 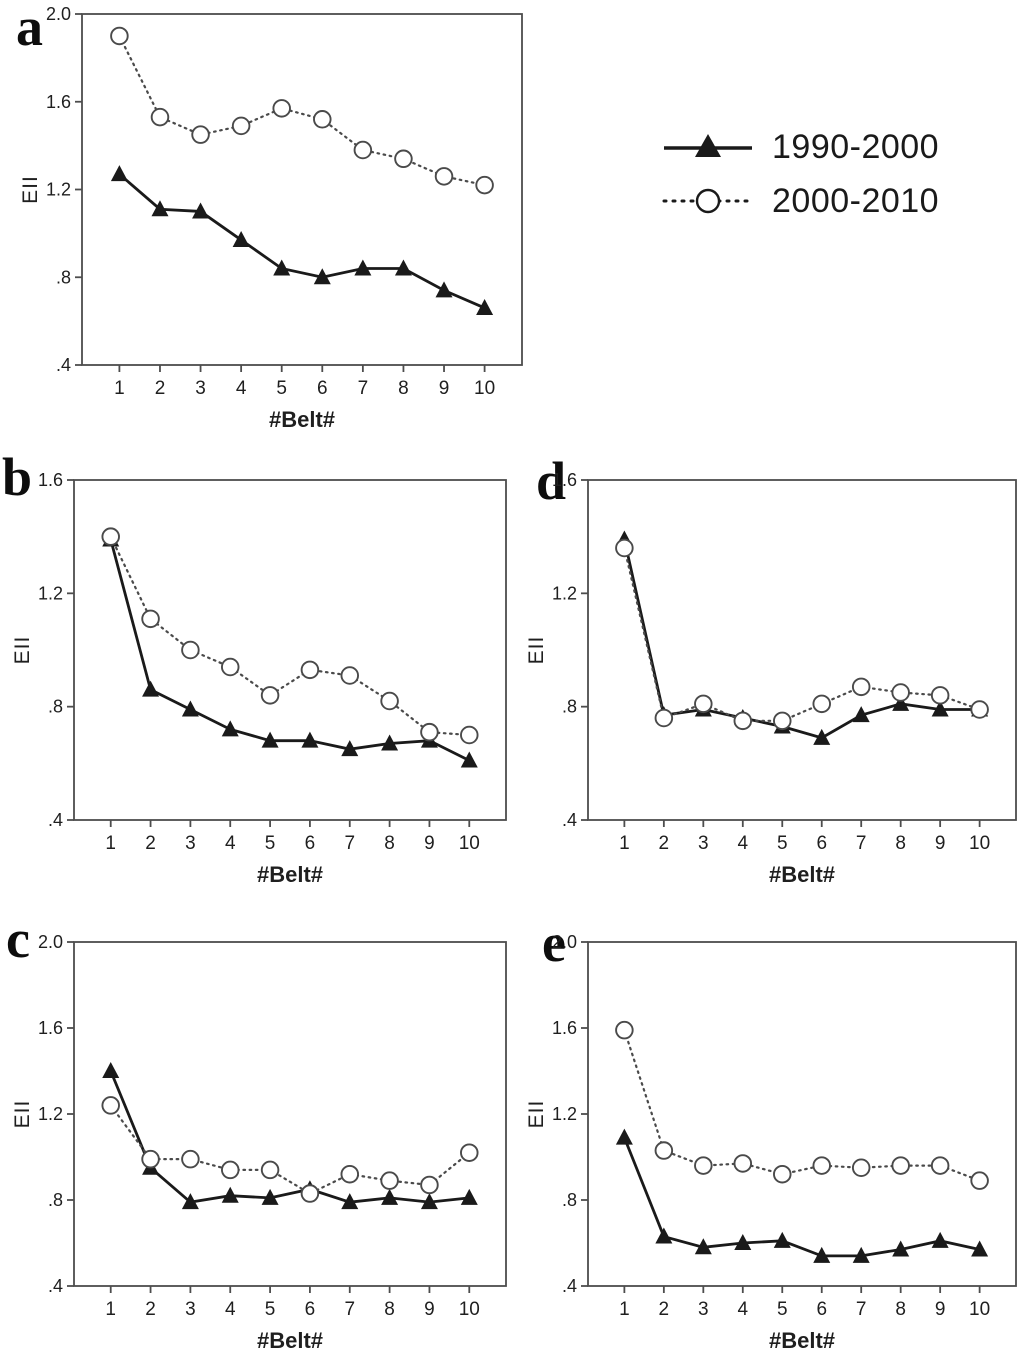 I want to click on plot-frame, so click(x=290, y=650).